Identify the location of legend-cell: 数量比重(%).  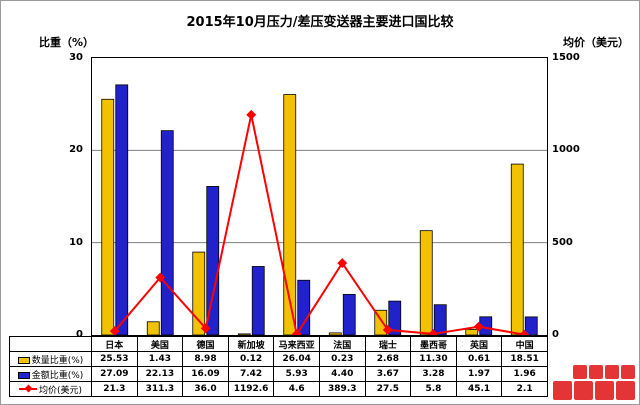
(50, 359).